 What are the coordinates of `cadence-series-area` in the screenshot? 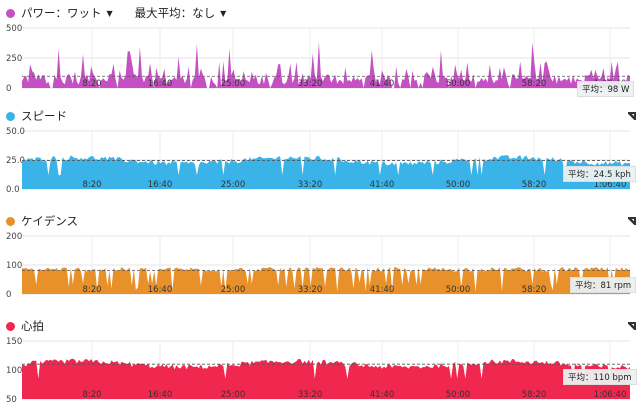 It's located at (326, 280).